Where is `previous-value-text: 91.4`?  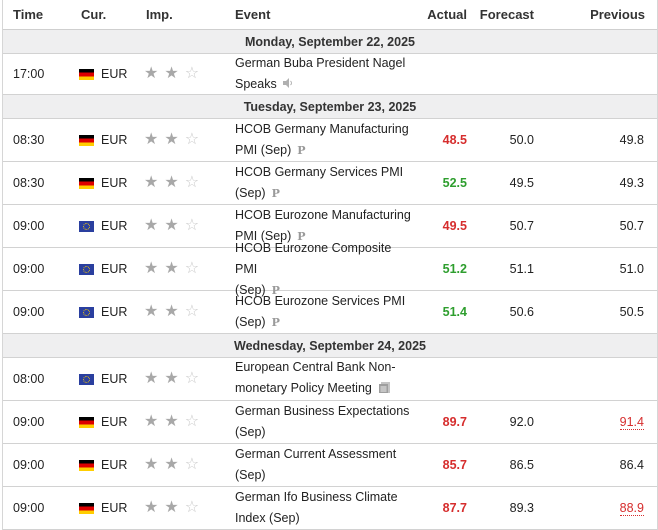 previous-value-text: 91.4 is located at coordinates (631, 422).